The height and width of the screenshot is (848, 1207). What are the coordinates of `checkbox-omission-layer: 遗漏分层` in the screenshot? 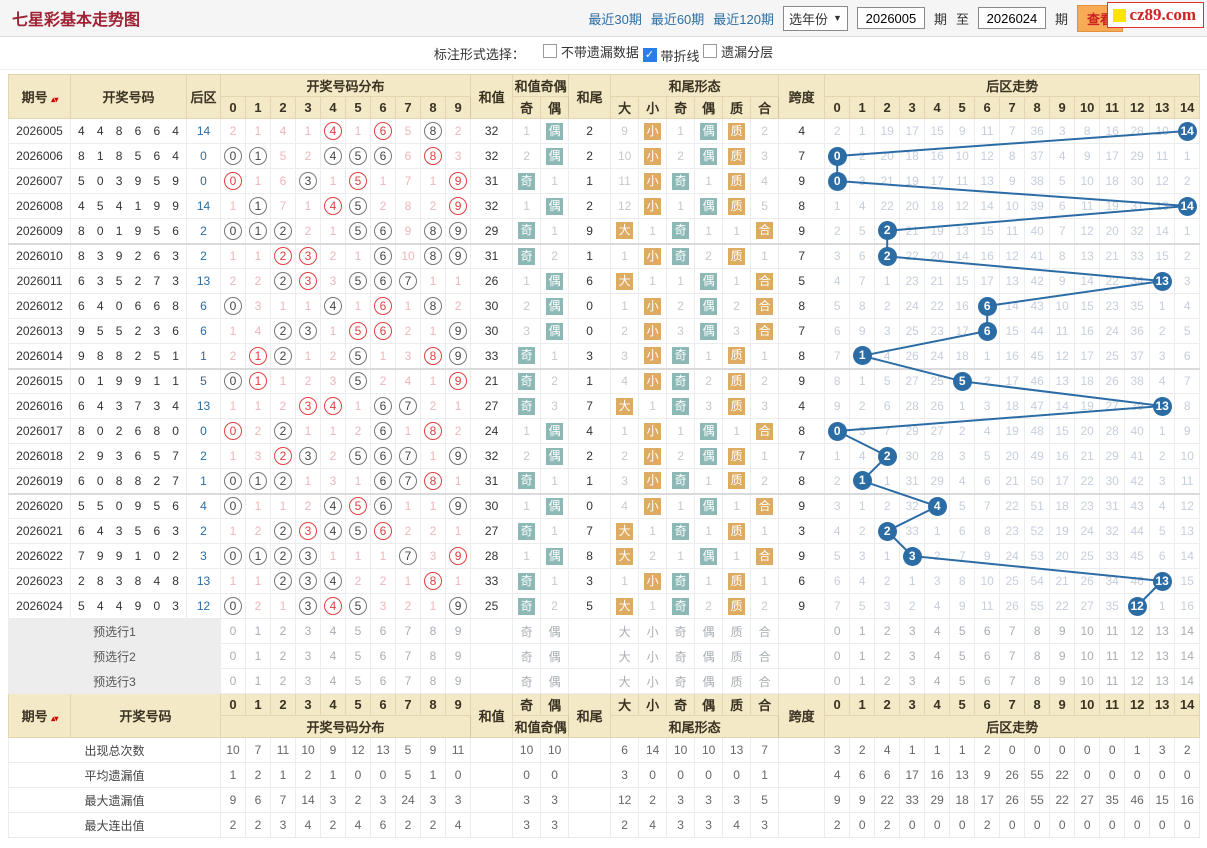 It's located at (738, 51).